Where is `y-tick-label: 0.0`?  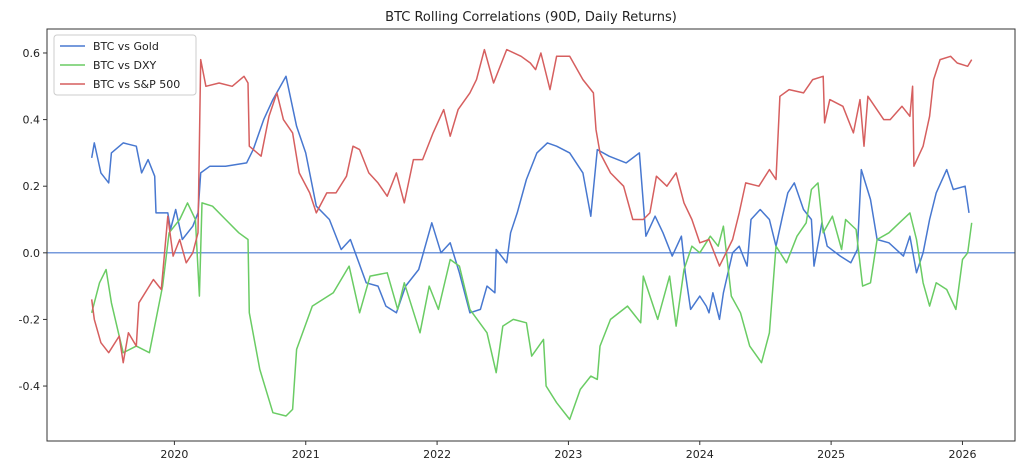 y-tick-label: 0.0 is located at coordinates (32, 253).